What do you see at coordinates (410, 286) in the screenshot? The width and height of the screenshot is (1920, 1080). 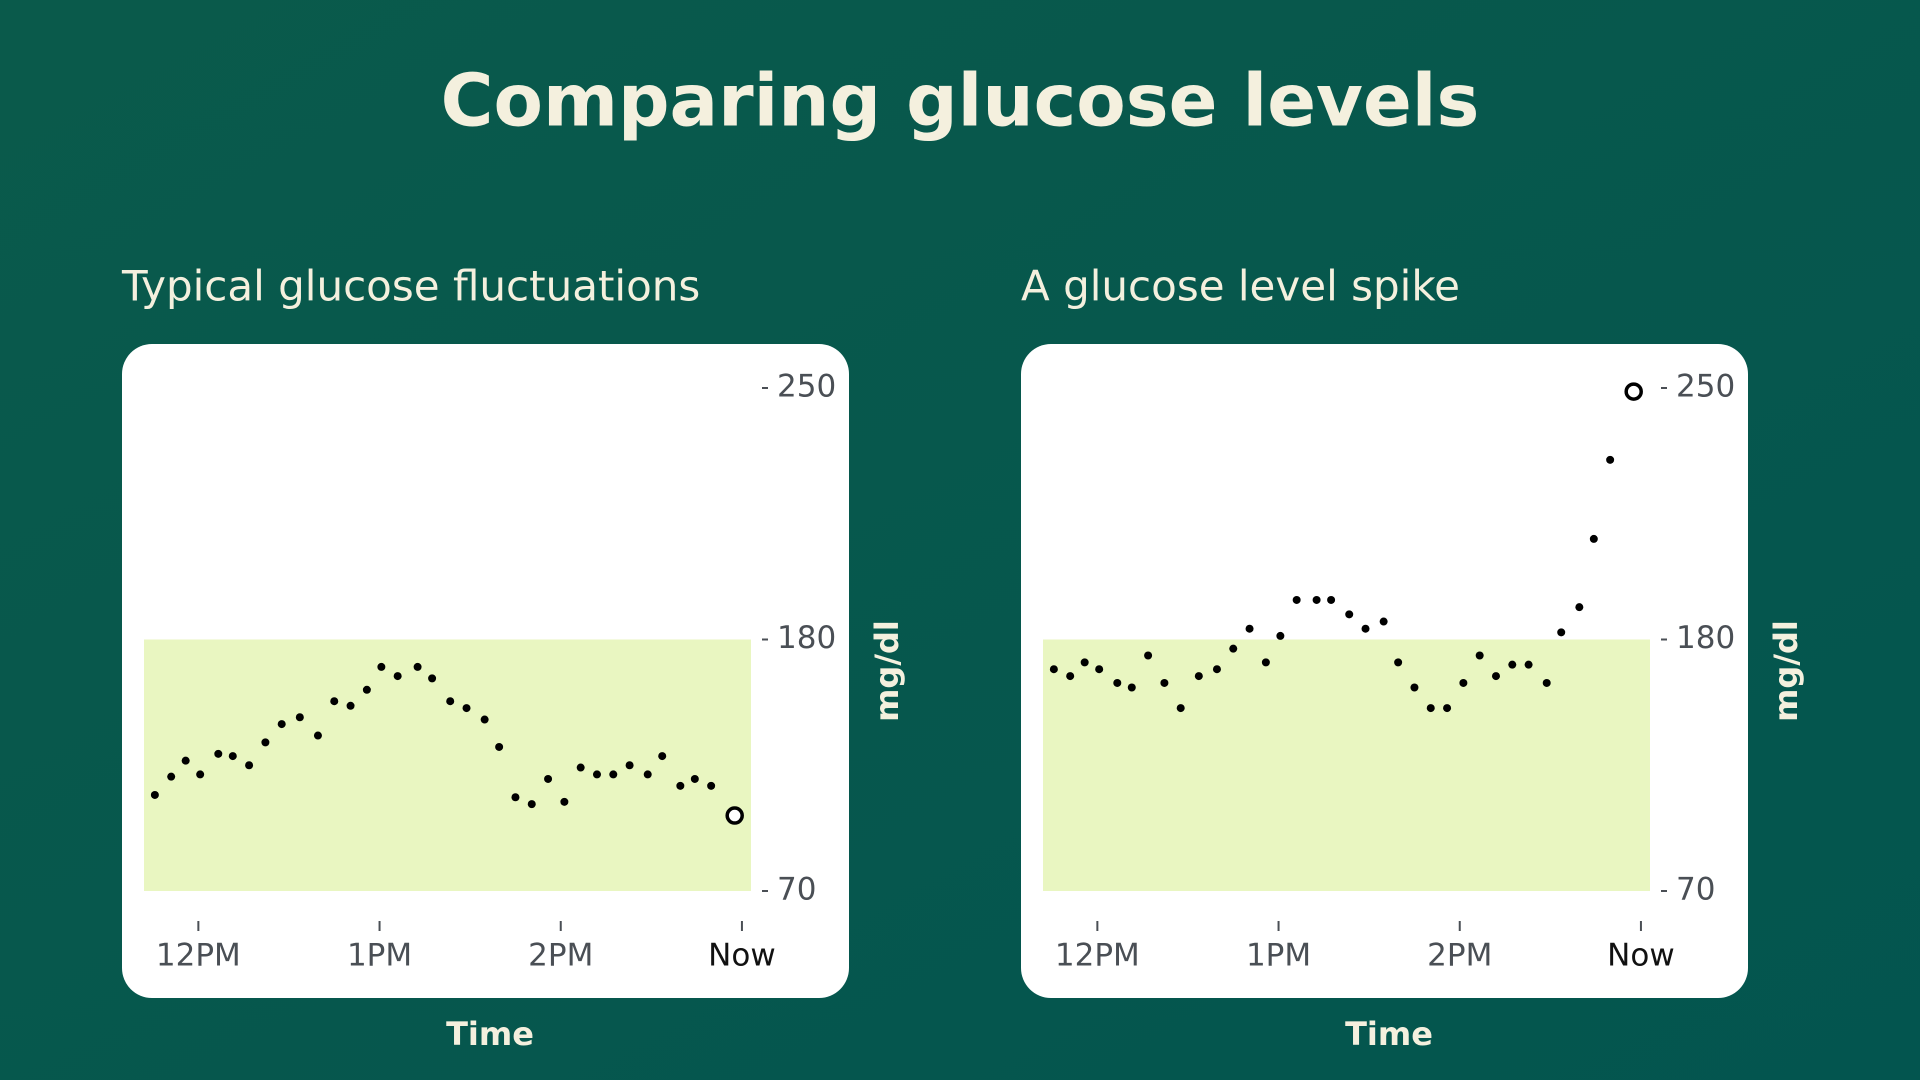 I see `chart-title: Typical glucose fluctuations` at bounding box center [410, 286].